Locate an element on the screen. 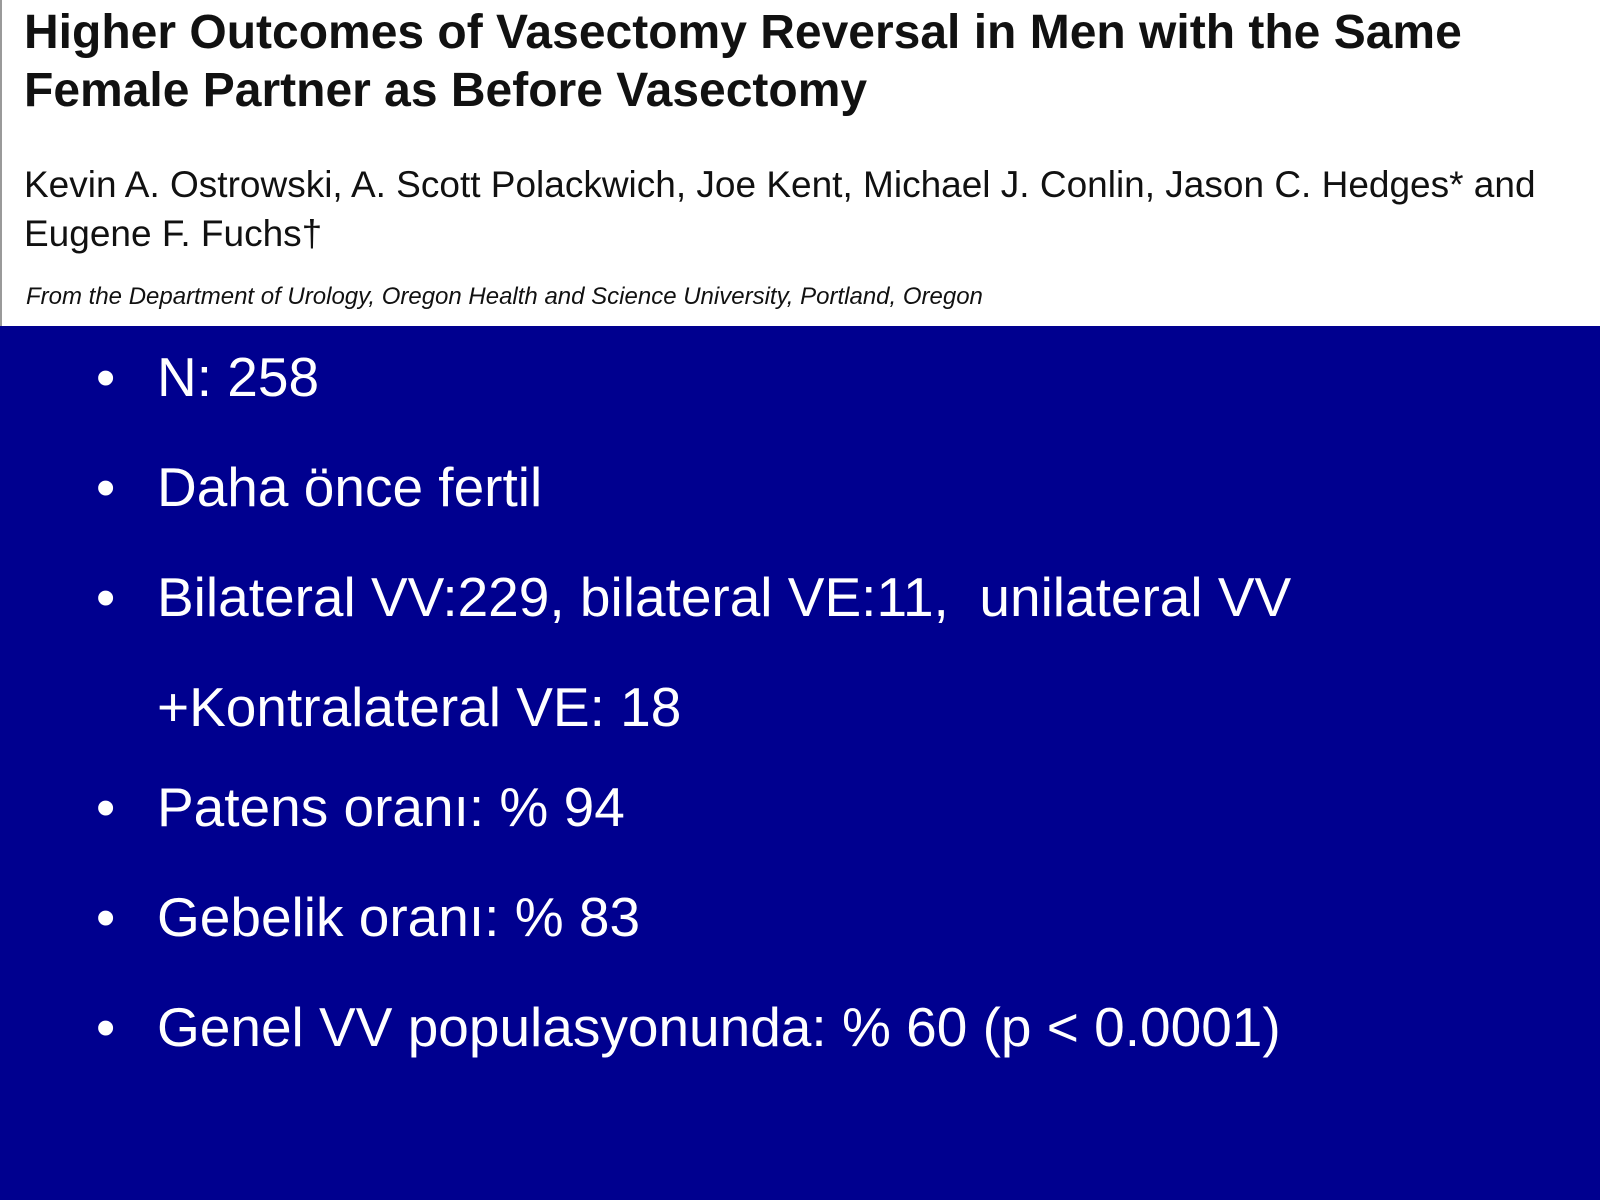  bullet-item-sample-size: • N: 258 is located at coordinates (806, 377).